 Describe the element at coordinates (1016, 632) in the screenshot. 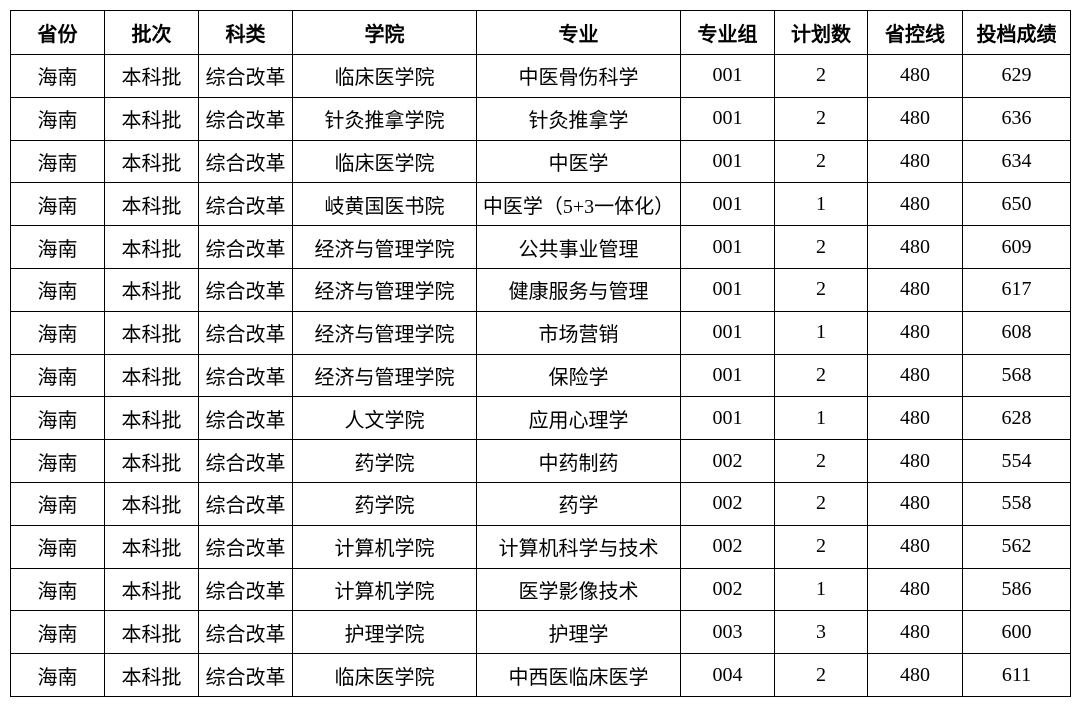

I see `cell-admission-score: 600` at that location.